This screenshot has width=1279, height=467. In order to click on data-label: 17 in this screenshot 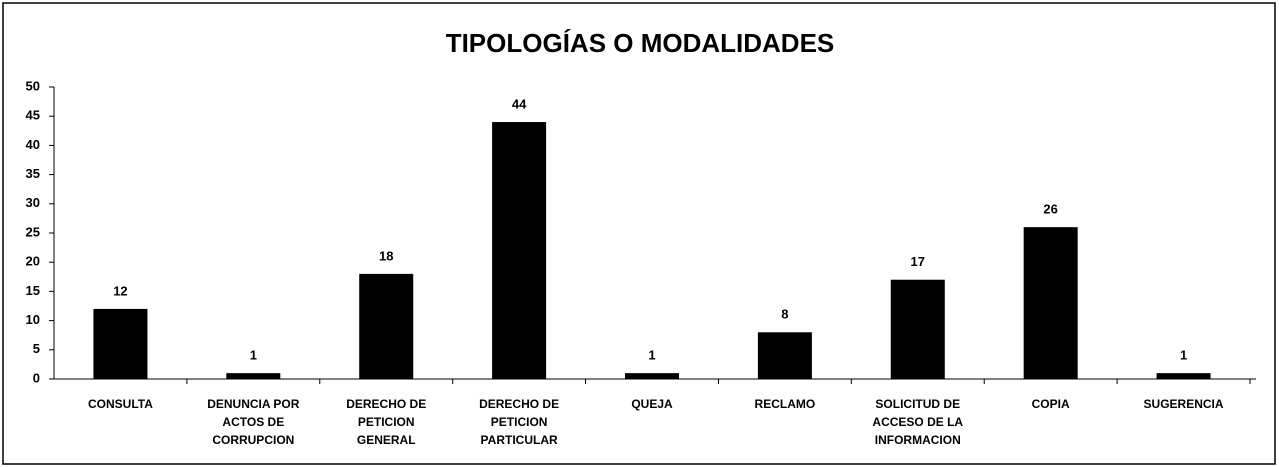, I will do `click(918, 261)`.